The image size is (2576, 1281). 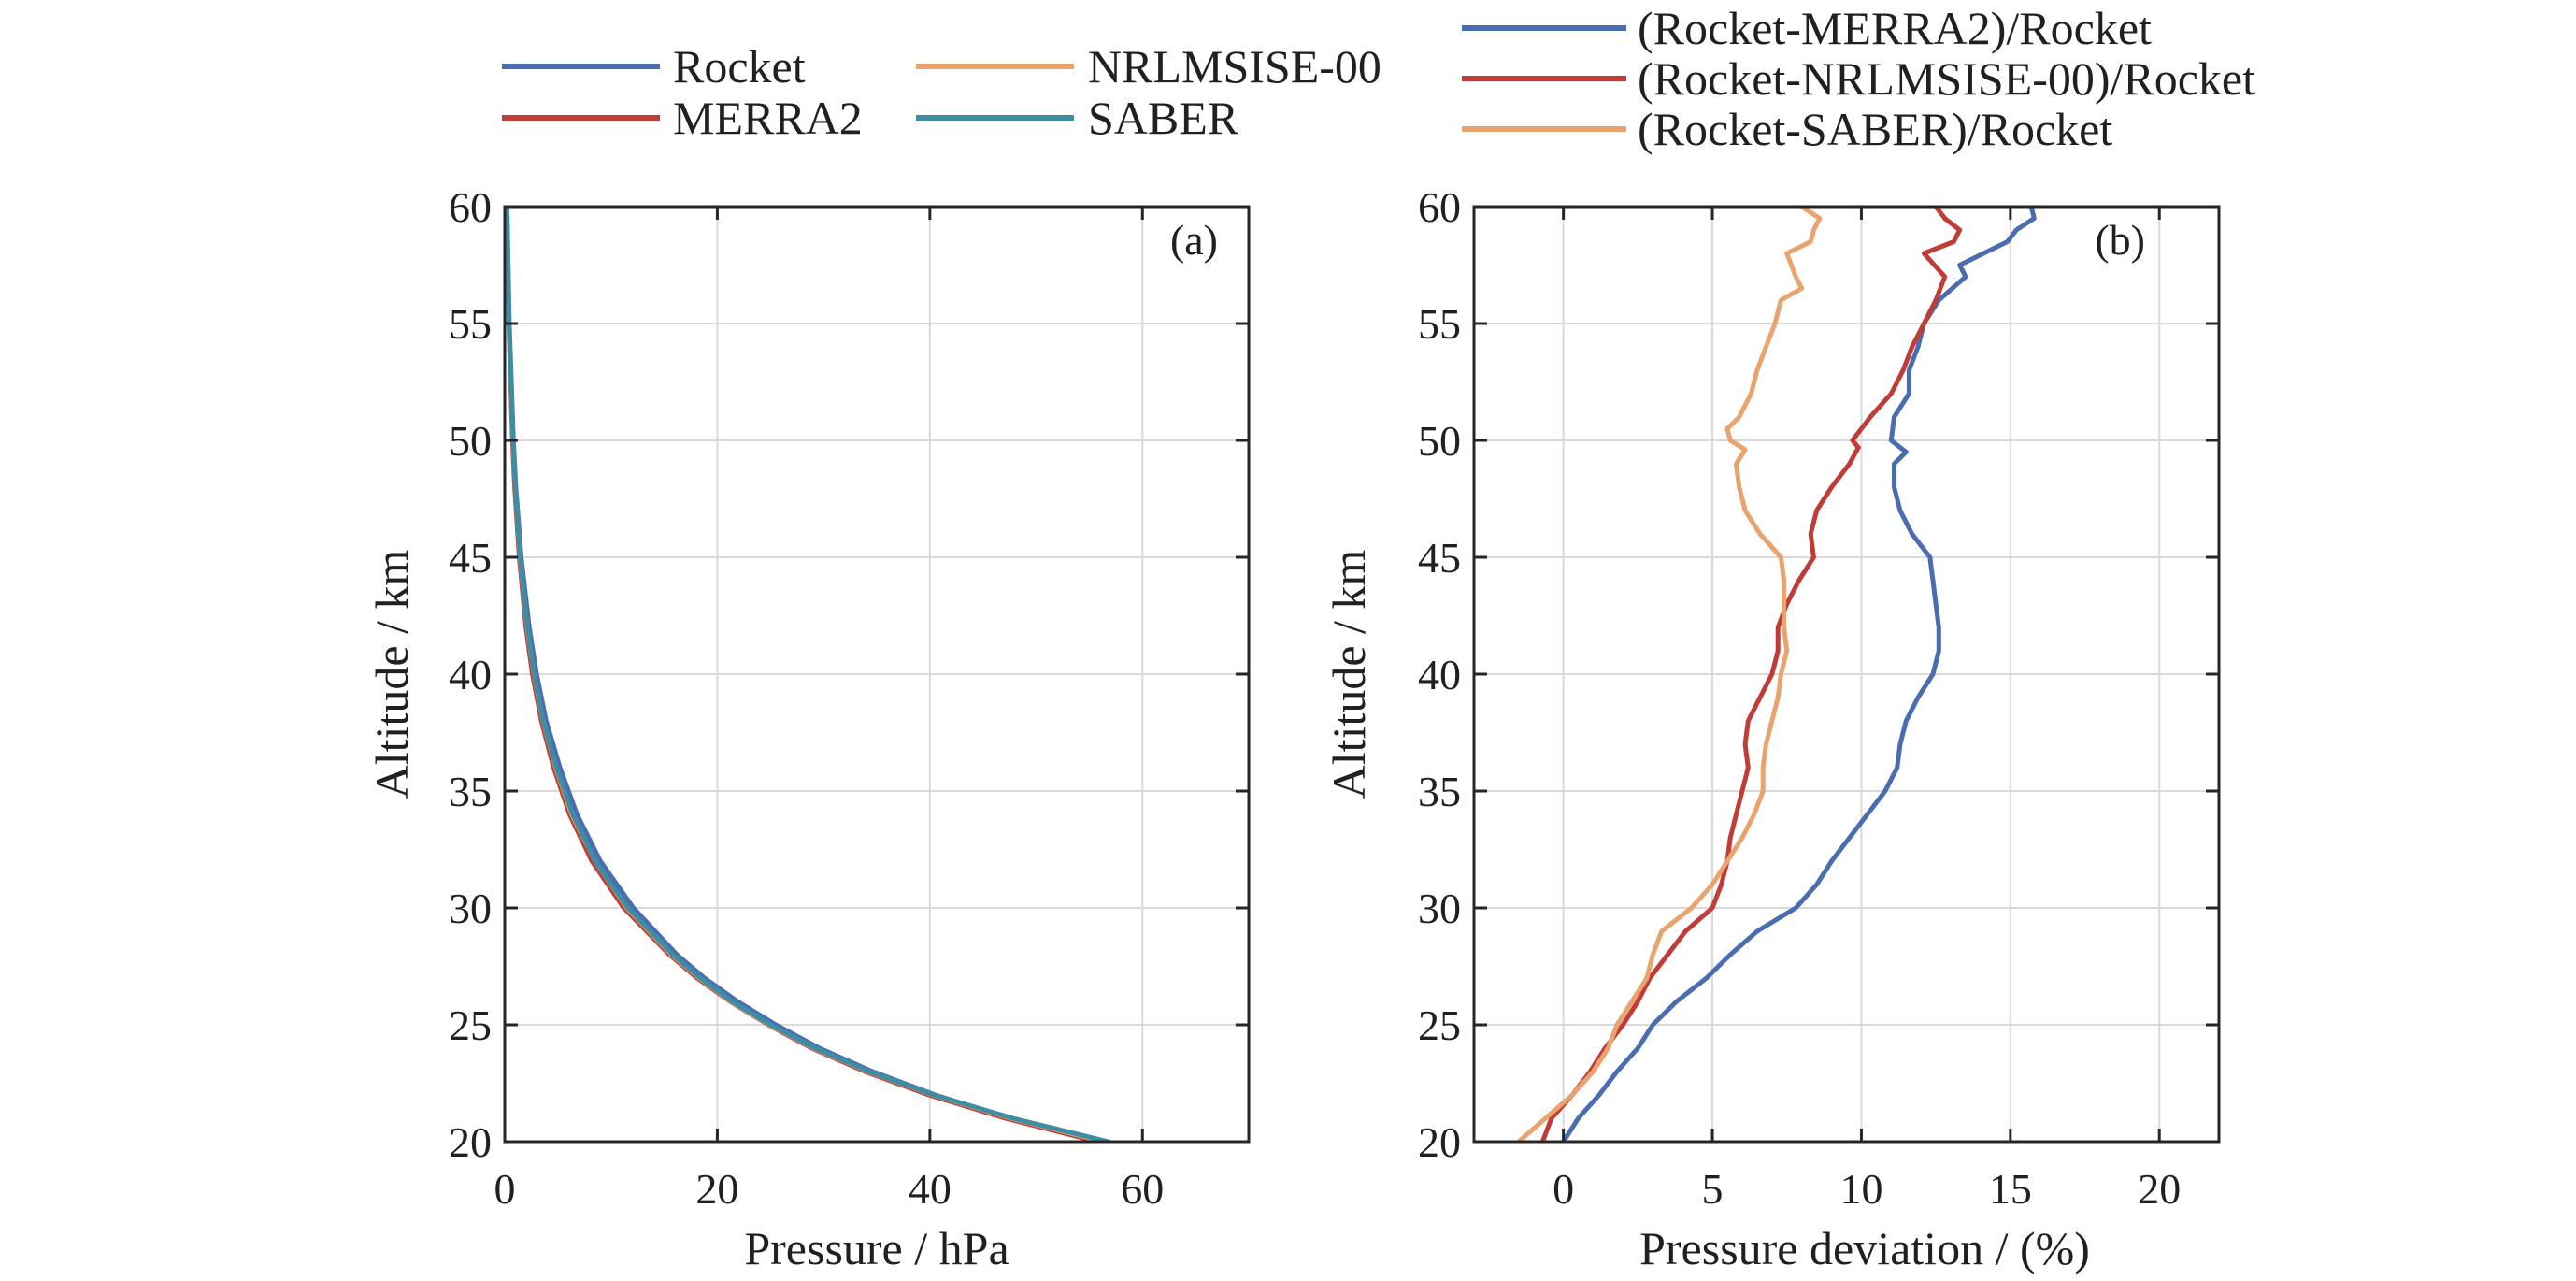 What do you see at coordinates (1669, 675) in the screenshot?
I see `panel-b-line-rocket-saber-rocket` at bounding box center [1669, 675].